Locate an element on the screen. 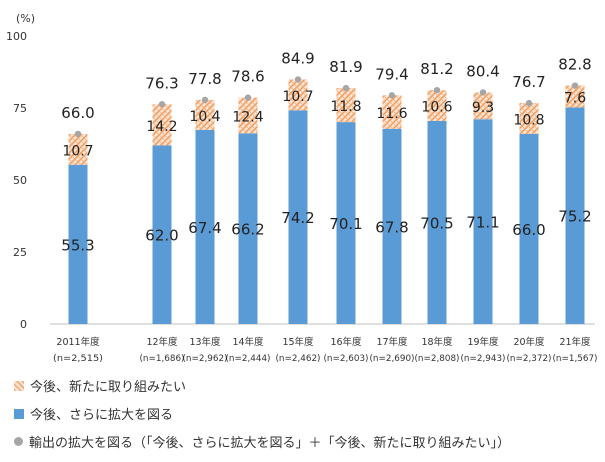 This screenshot has height=462, width=605. legend-swatch-expand is located at coordinates (19, 413).